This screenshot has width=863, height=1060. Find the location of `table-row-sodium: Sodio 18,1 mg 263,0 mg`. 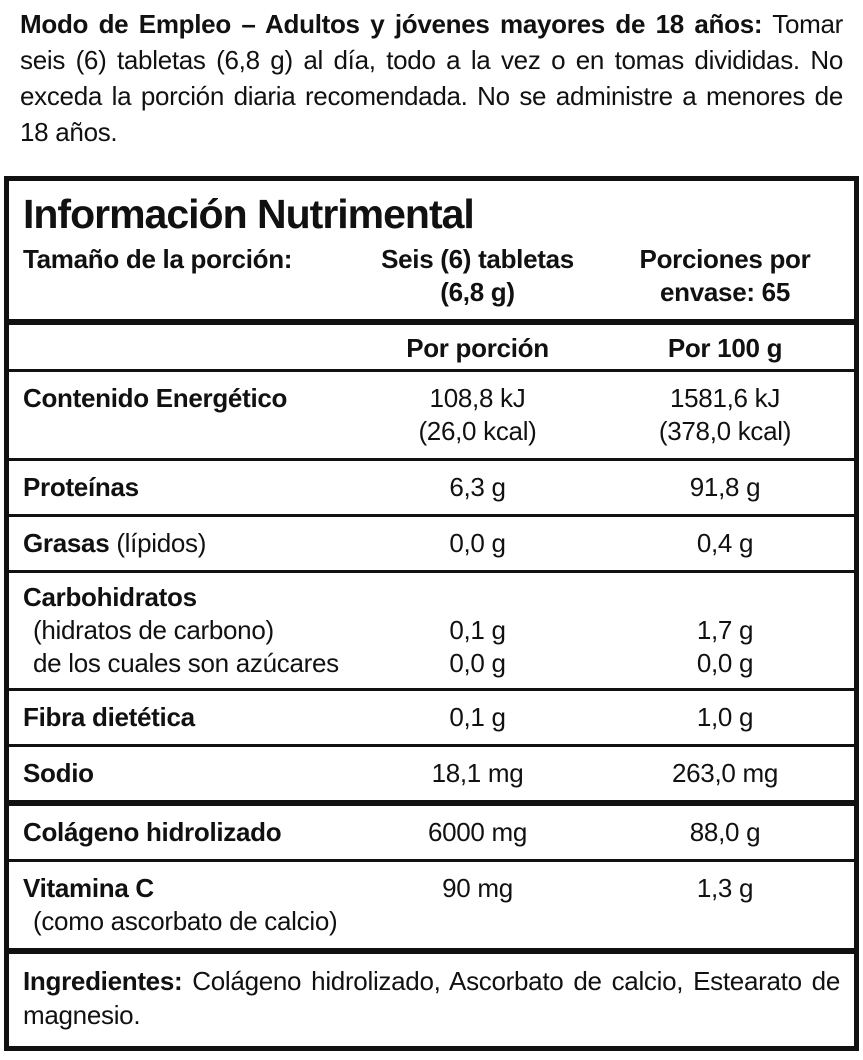

table-row-sodium: Sodio 18,1 mg 263,0 mg is located at coordinates (431, 773).